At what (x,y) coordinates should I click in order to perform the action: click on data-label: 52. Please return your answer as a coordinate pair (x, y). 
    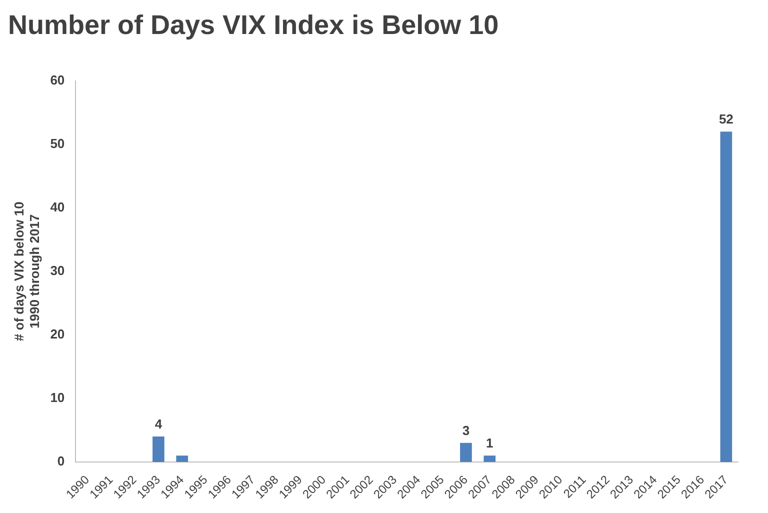
    Looking at the image, I should click on (726, 119).